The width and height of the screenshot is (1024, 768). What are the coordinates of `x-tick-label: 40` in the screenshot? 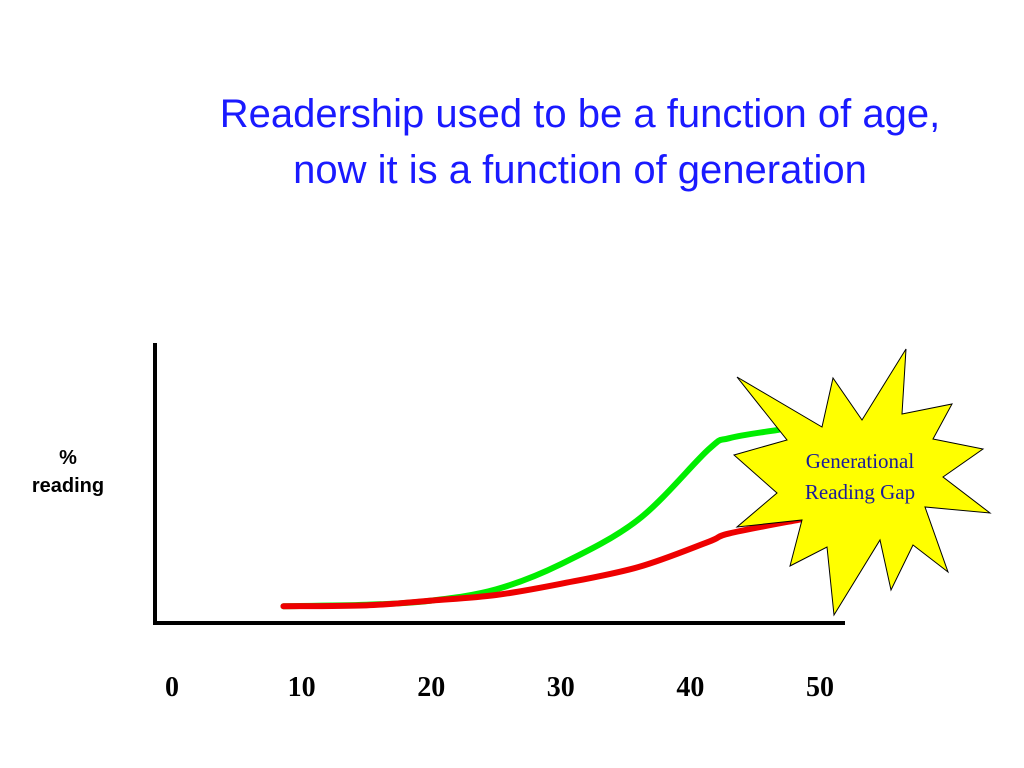 It's located at (690, 687).